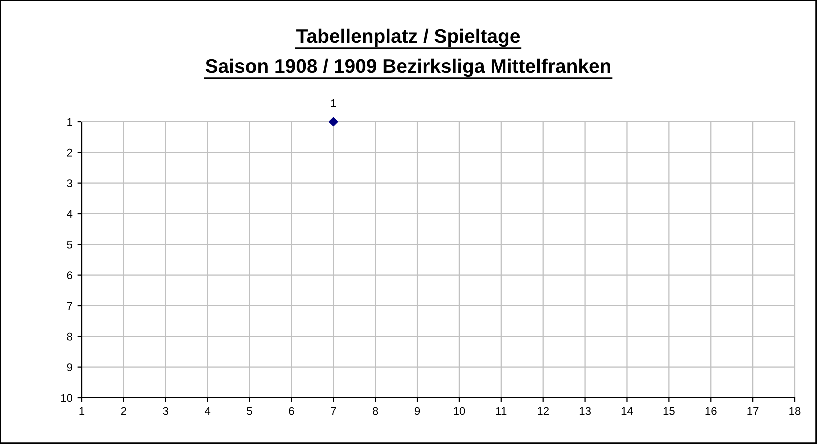  I want to click on y-tick-label: 1, so click(70, 122).